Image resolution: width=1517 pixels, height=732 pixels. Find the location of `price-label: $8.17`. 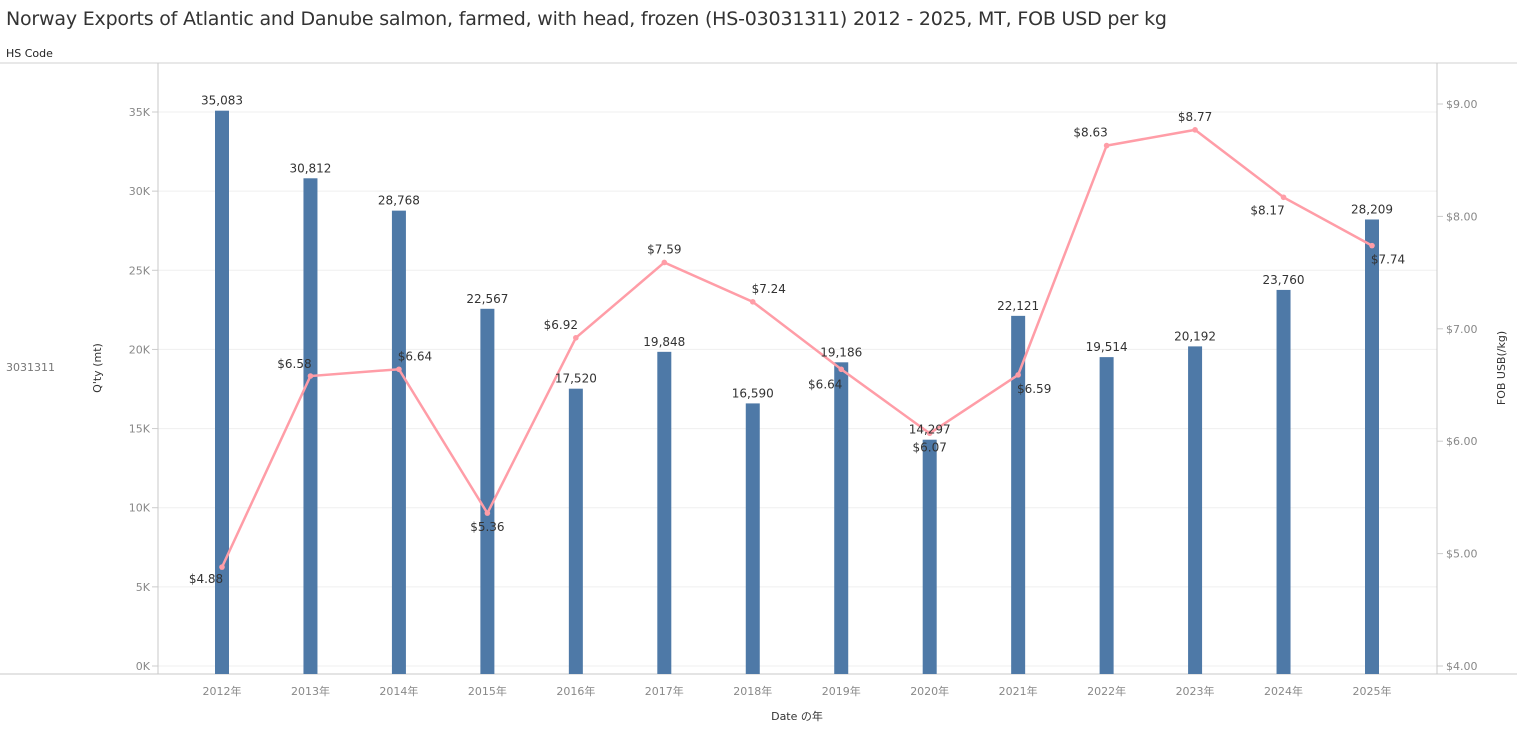

price-label: $8.17 is located at coordinates (1267, 210).